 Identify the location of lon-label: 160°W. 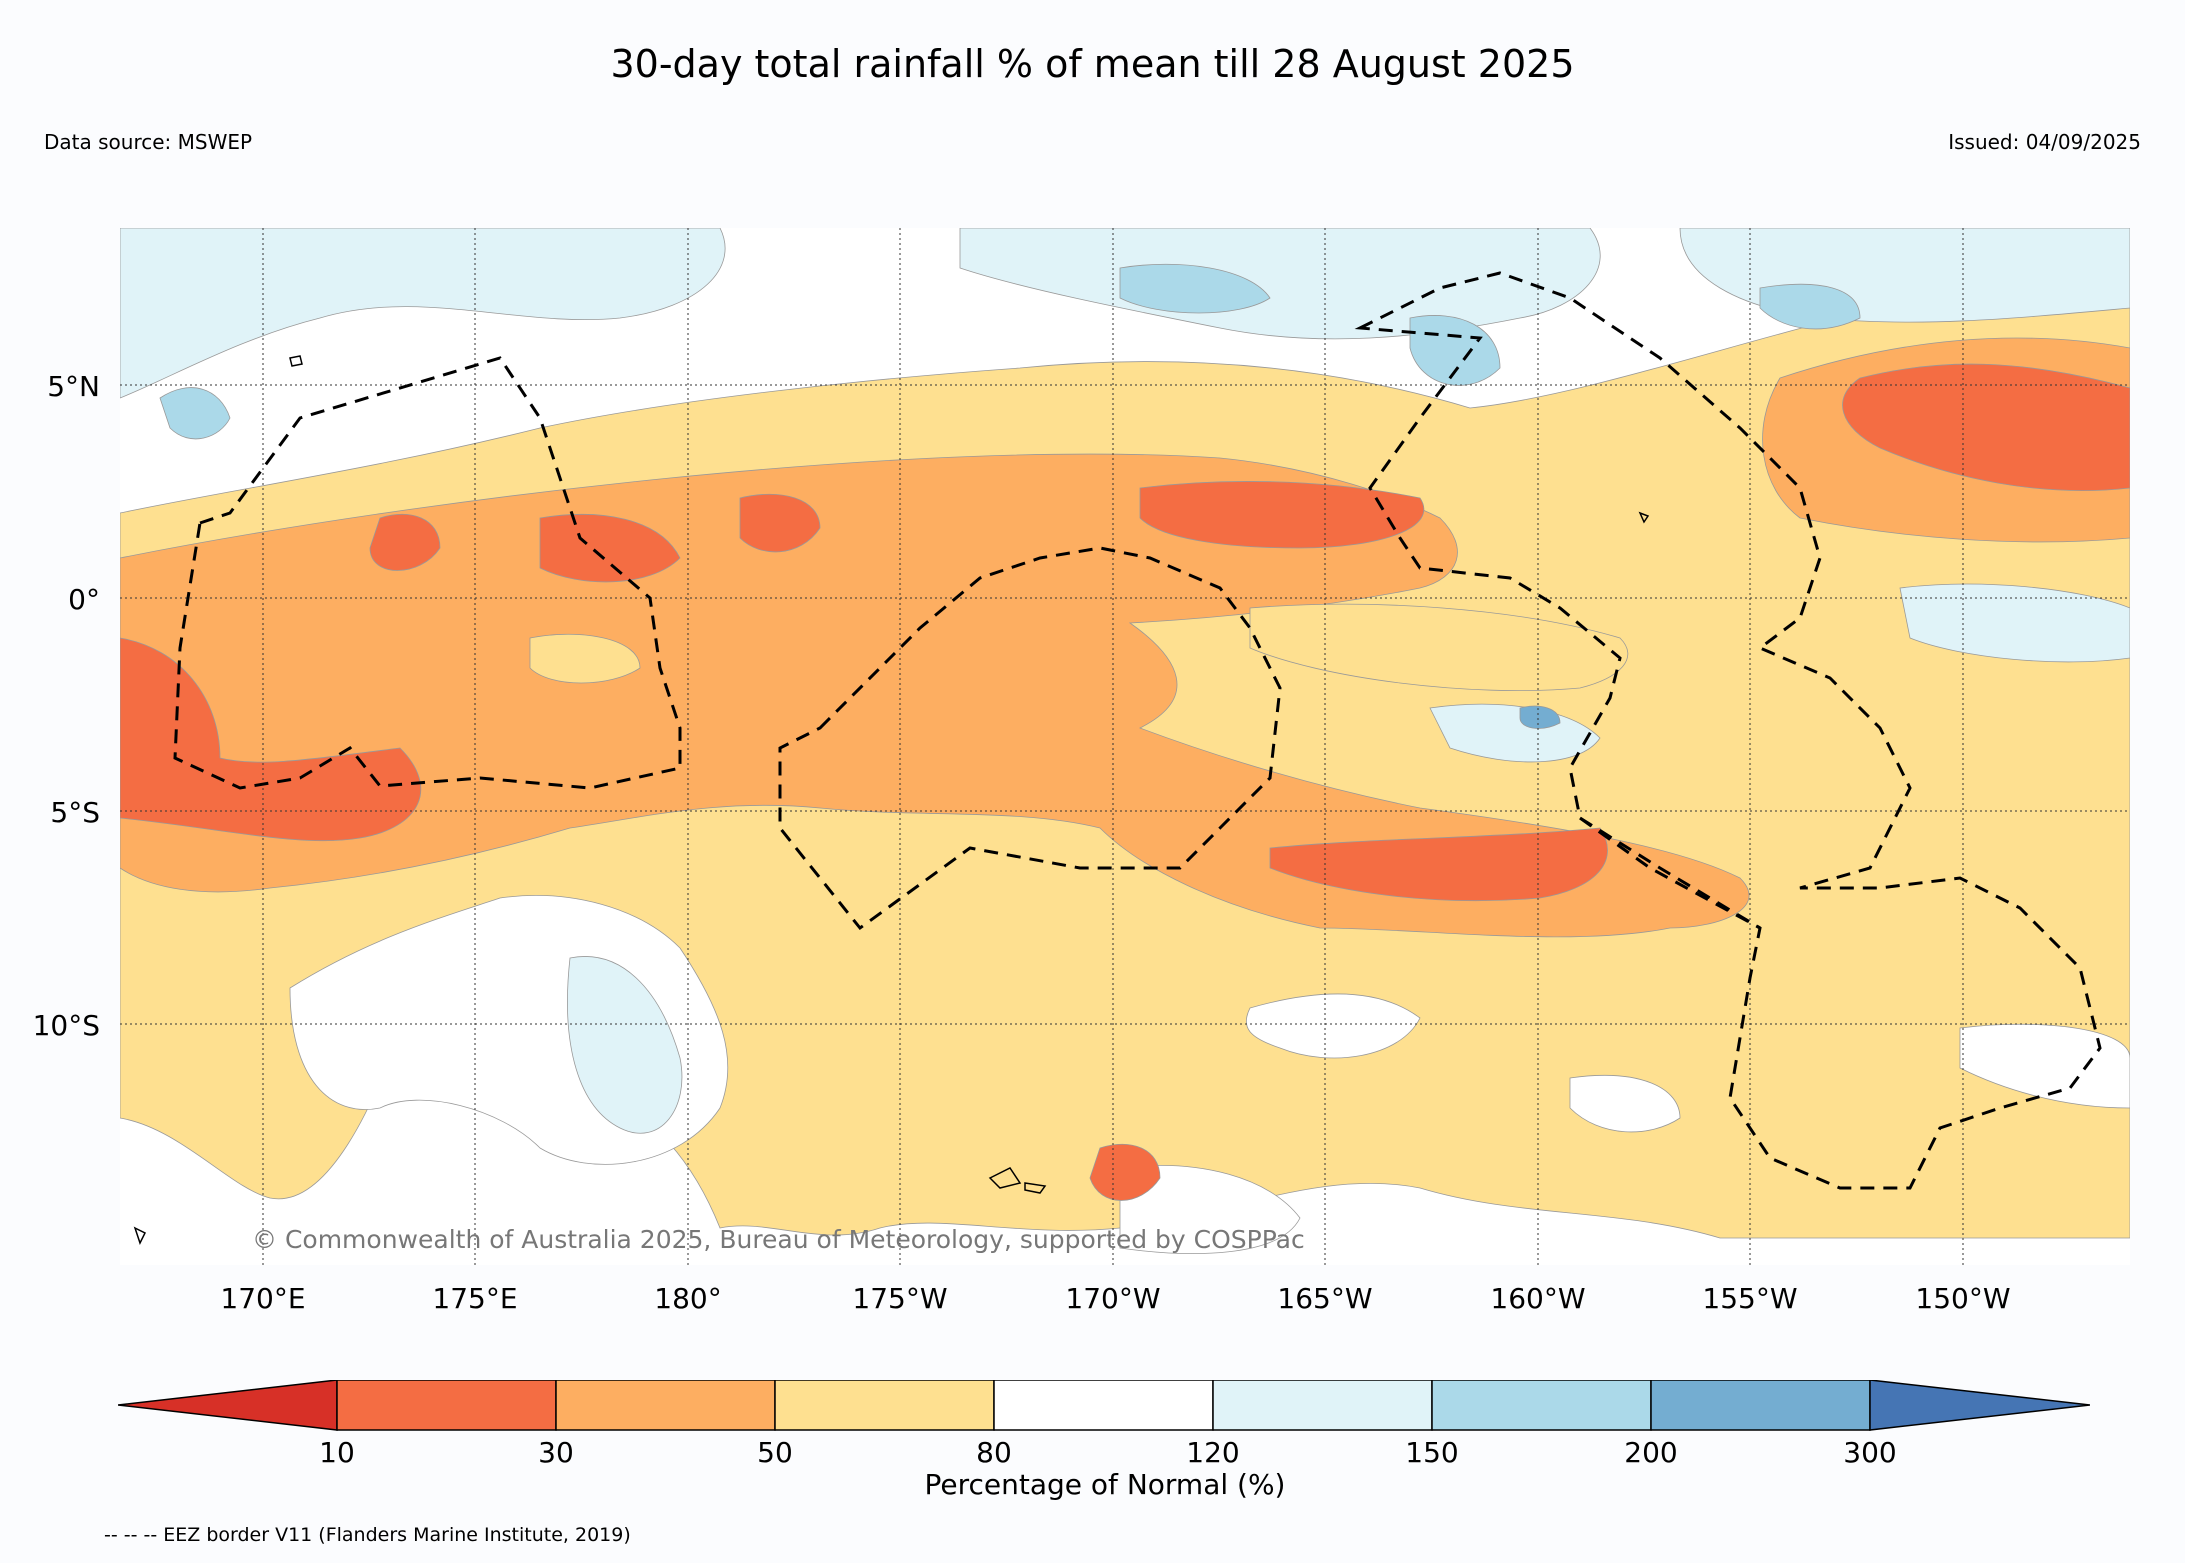
(1538, 1298).